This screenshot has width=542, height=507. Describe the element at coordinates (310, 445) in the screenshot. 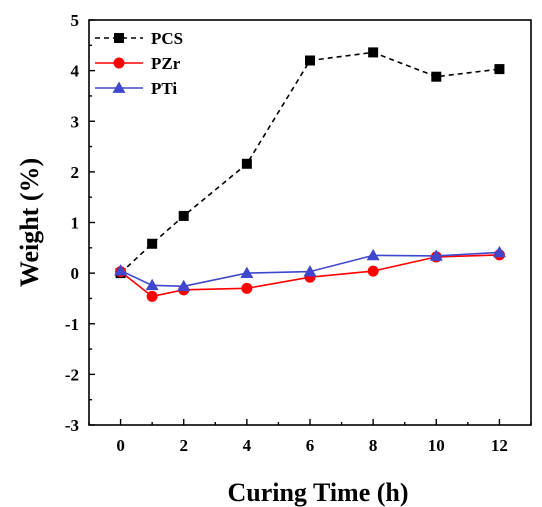

I see `x-tick-label: 6` at that location.